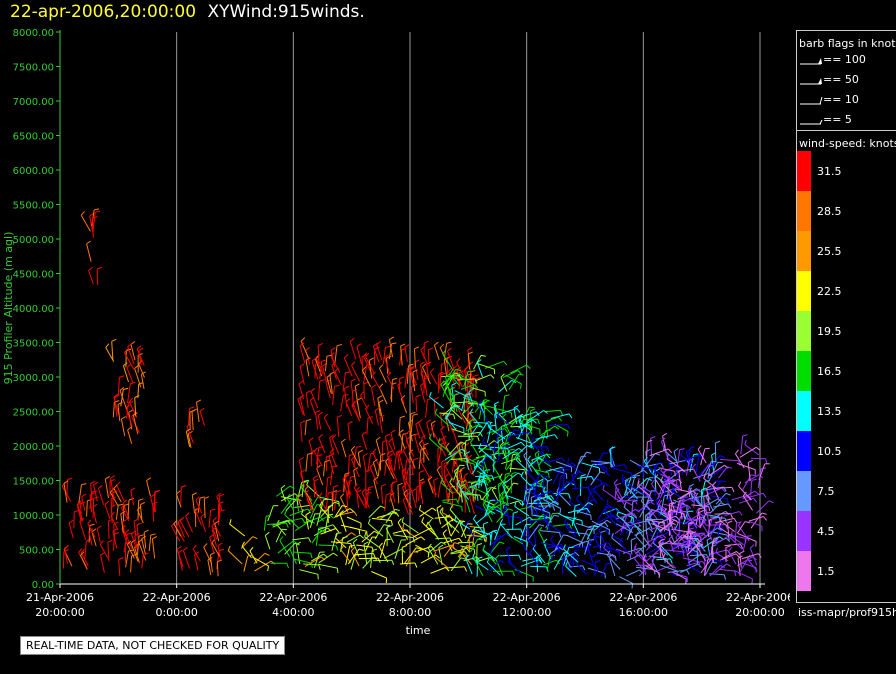  I want to click on barb-legend-title: barb flags in knots, so click(847, 43).